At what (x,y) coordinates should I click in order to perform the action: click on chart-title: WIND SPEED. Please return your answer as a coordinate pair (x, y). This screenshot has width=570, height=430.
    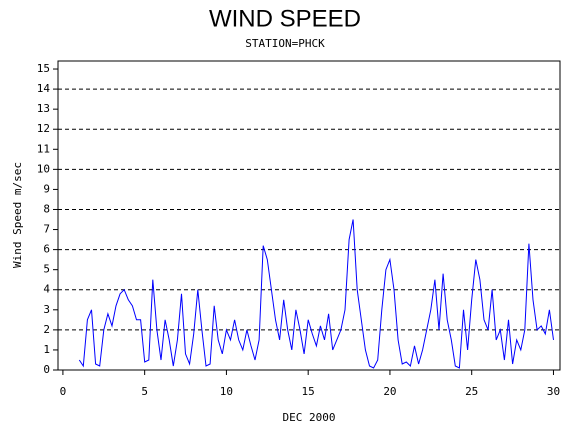
    Looking at the image, I should click on (285, 18).